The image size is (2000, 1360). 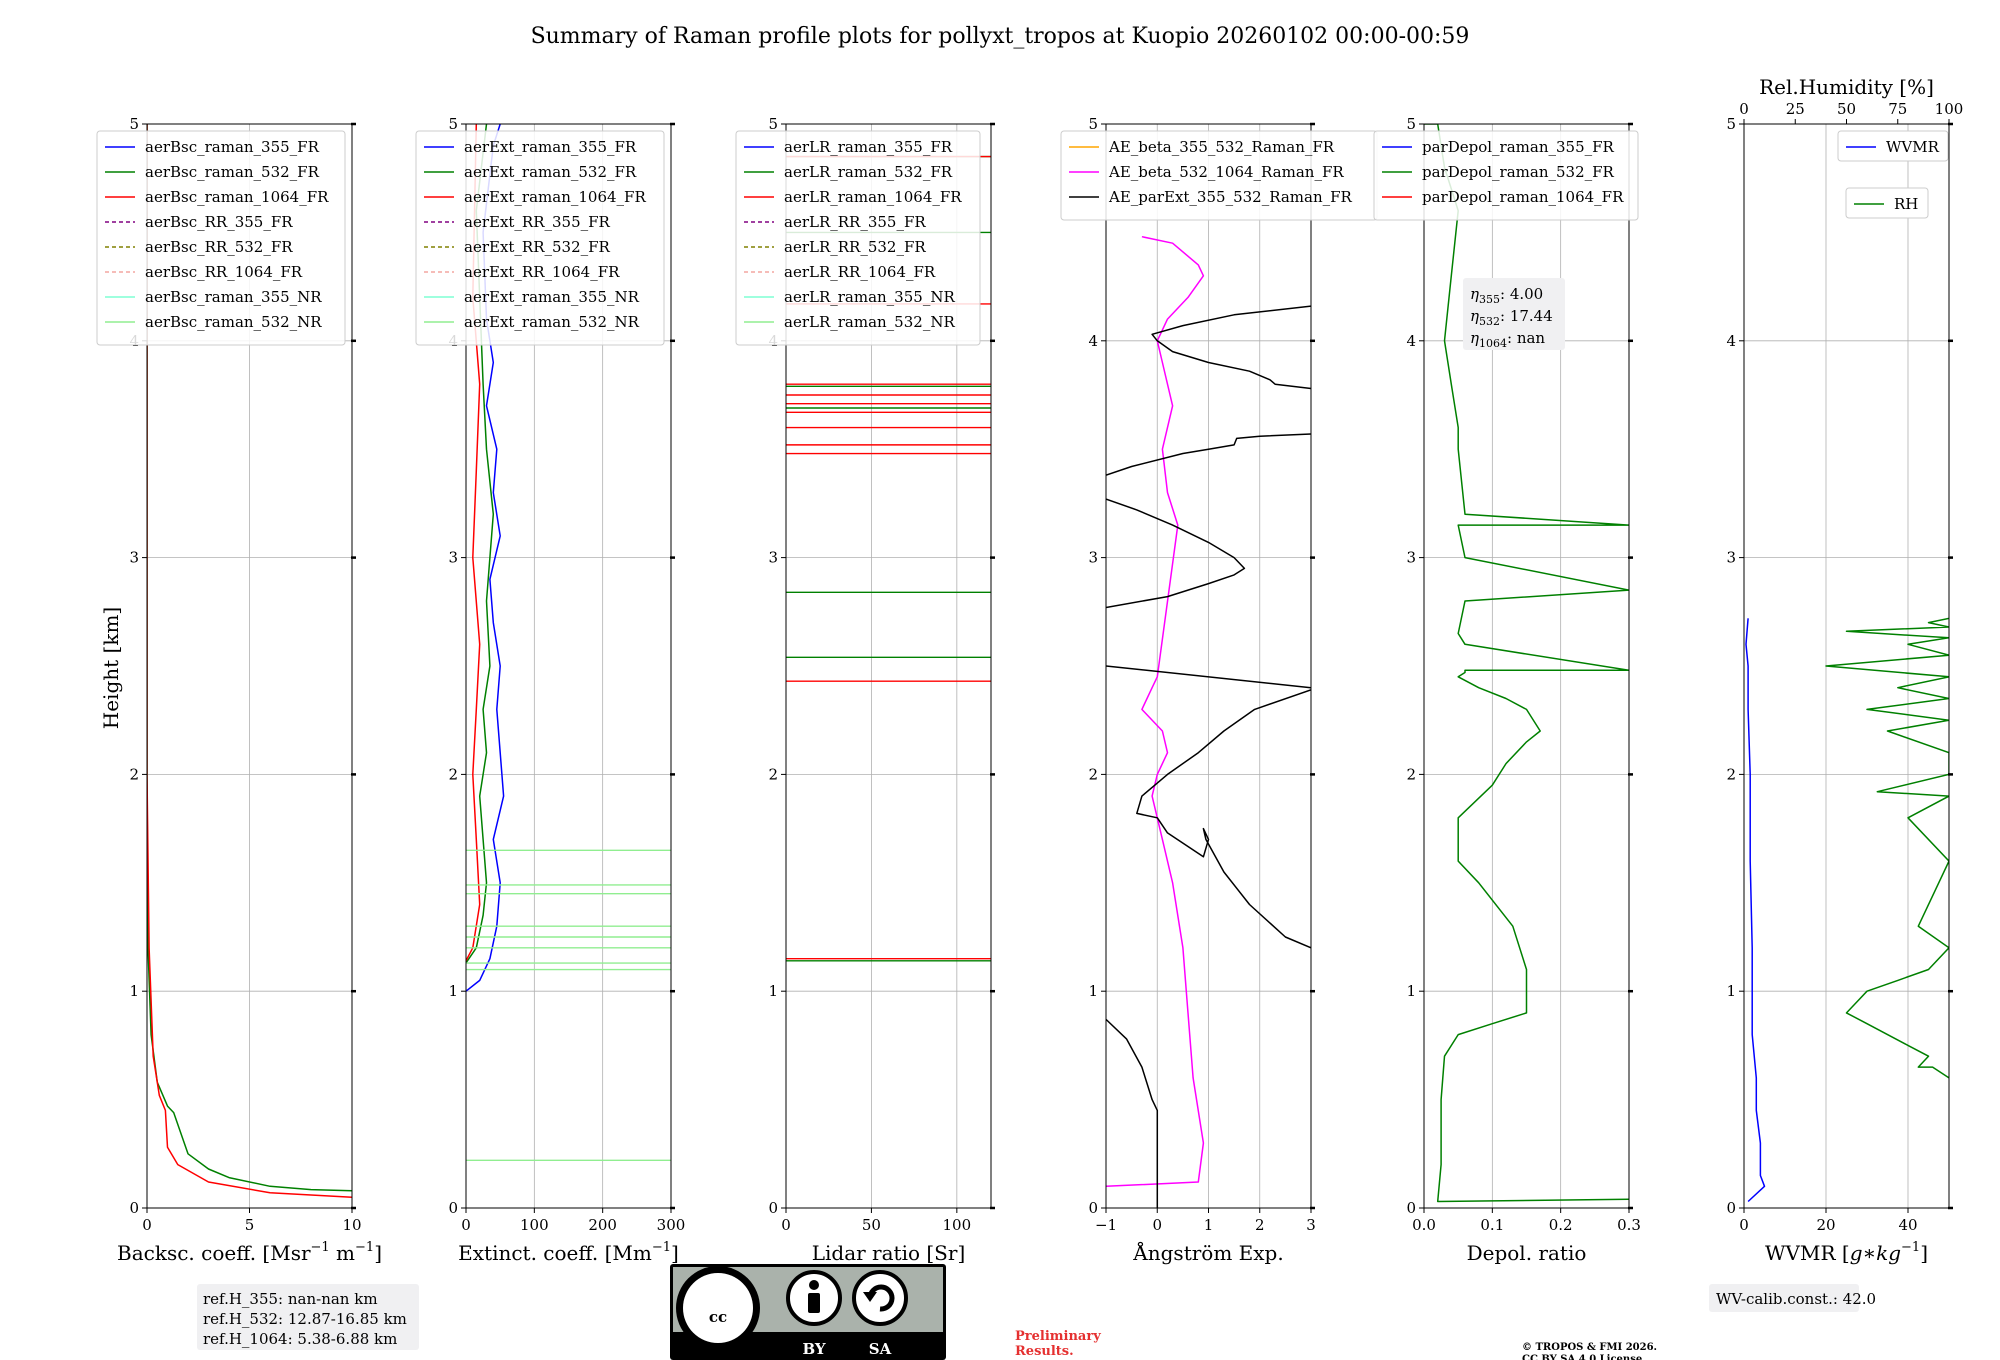 What do you see at coordinates (1207, 1252) in the screenshot?
I see `x-axis-label: Ångström Exp.` at bounding box center [1207, 1252].